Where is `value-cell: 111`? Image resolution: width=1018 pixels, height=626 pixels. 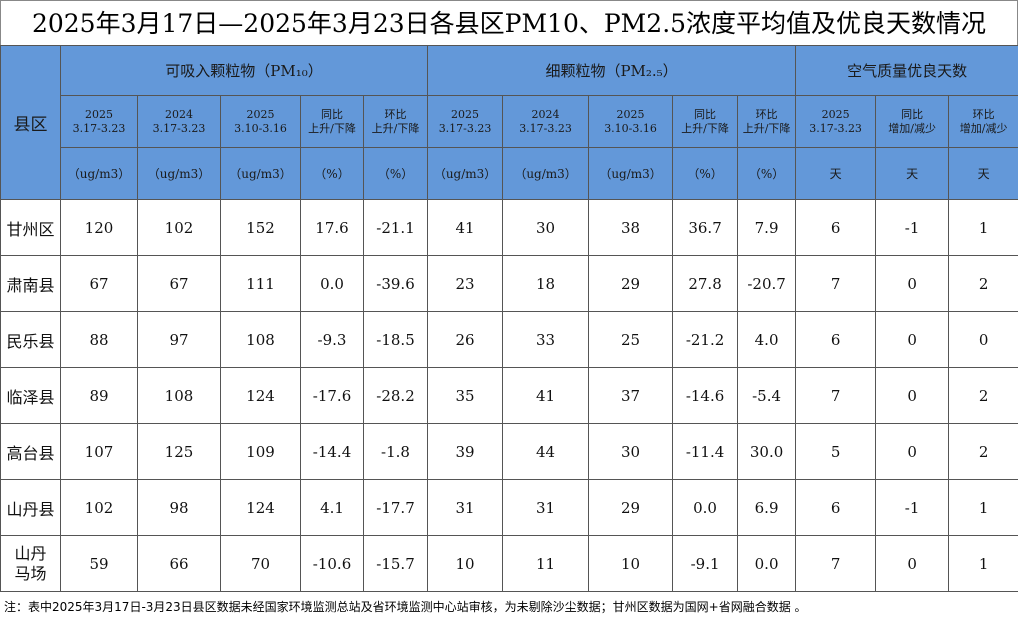
value-cell: 111 is located at coordinates (261, 284).